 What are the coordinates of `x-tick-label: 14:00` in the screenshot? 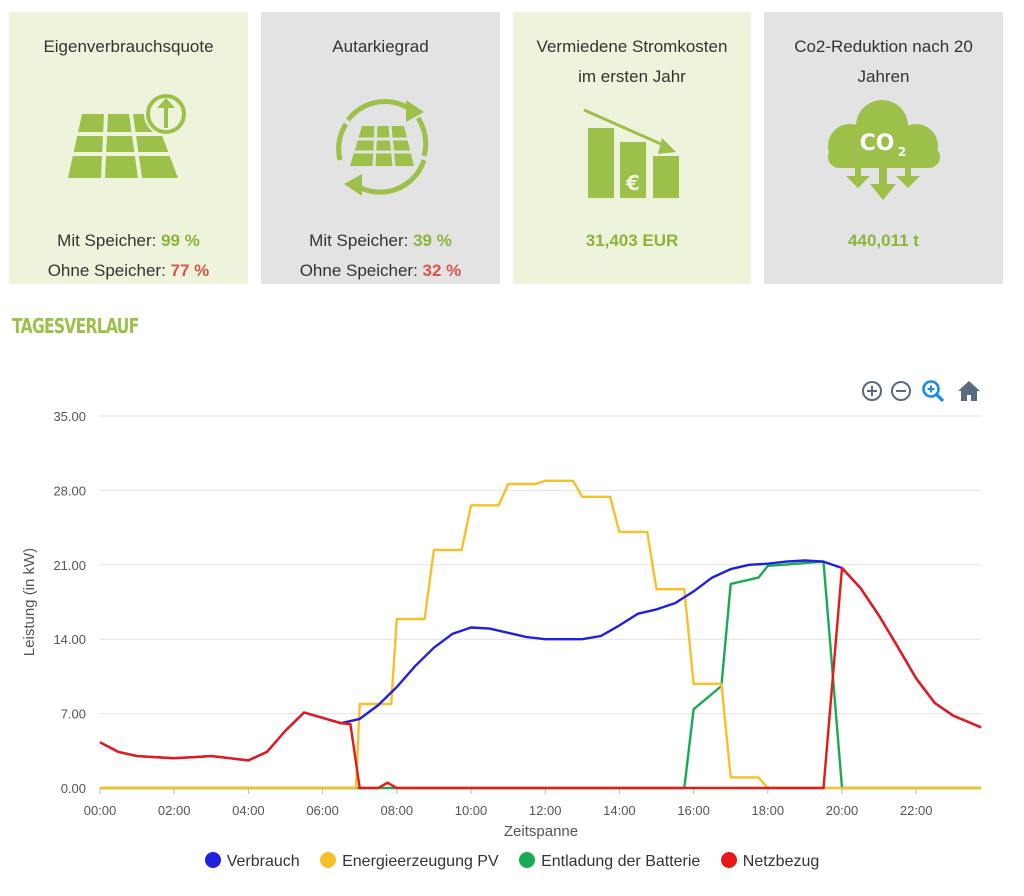 It's located at (619, 810).